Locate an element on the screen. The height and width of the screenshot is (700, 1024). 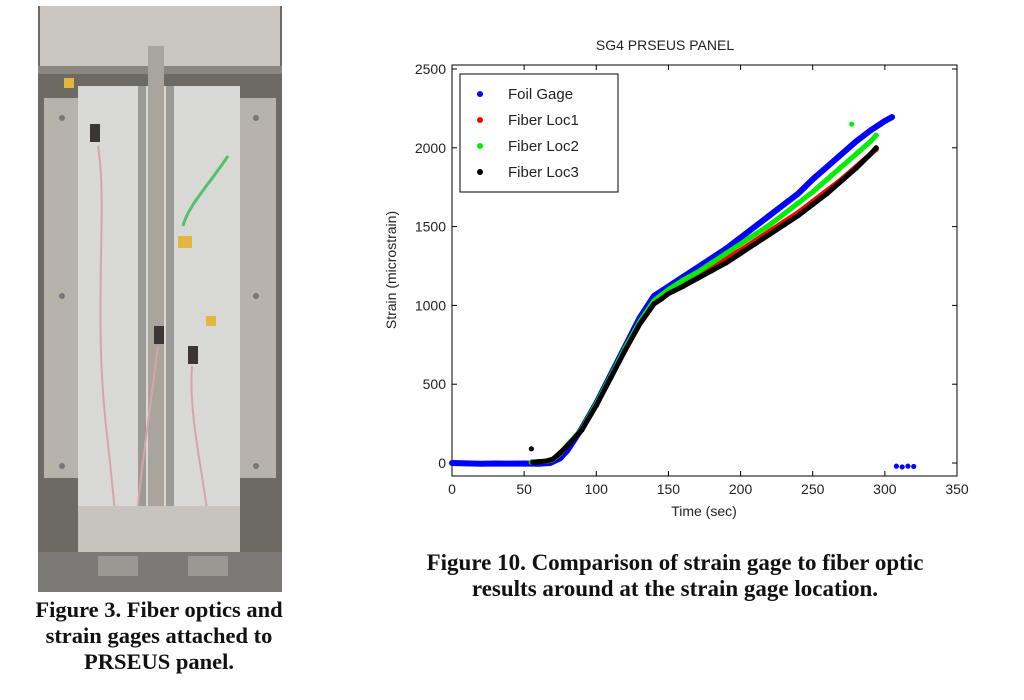
y-tick-label: 500 is located at coordinates (435, 384).